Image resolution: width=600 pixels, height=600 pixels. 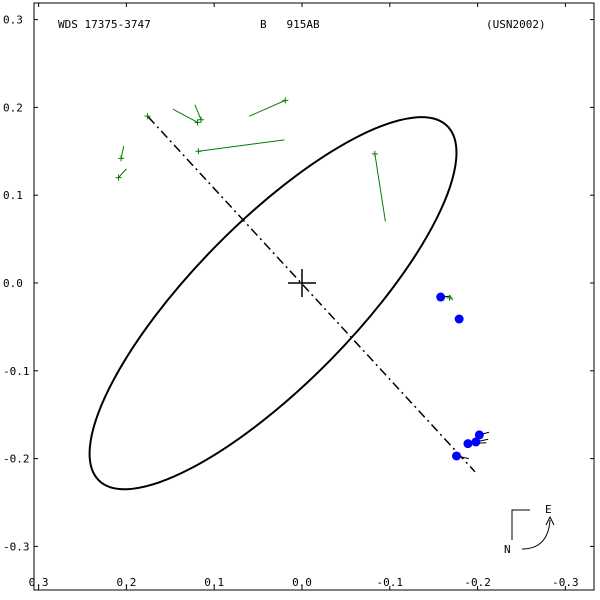 I want to click on y-tick-label: 0.1, so click(x=13, y=195).